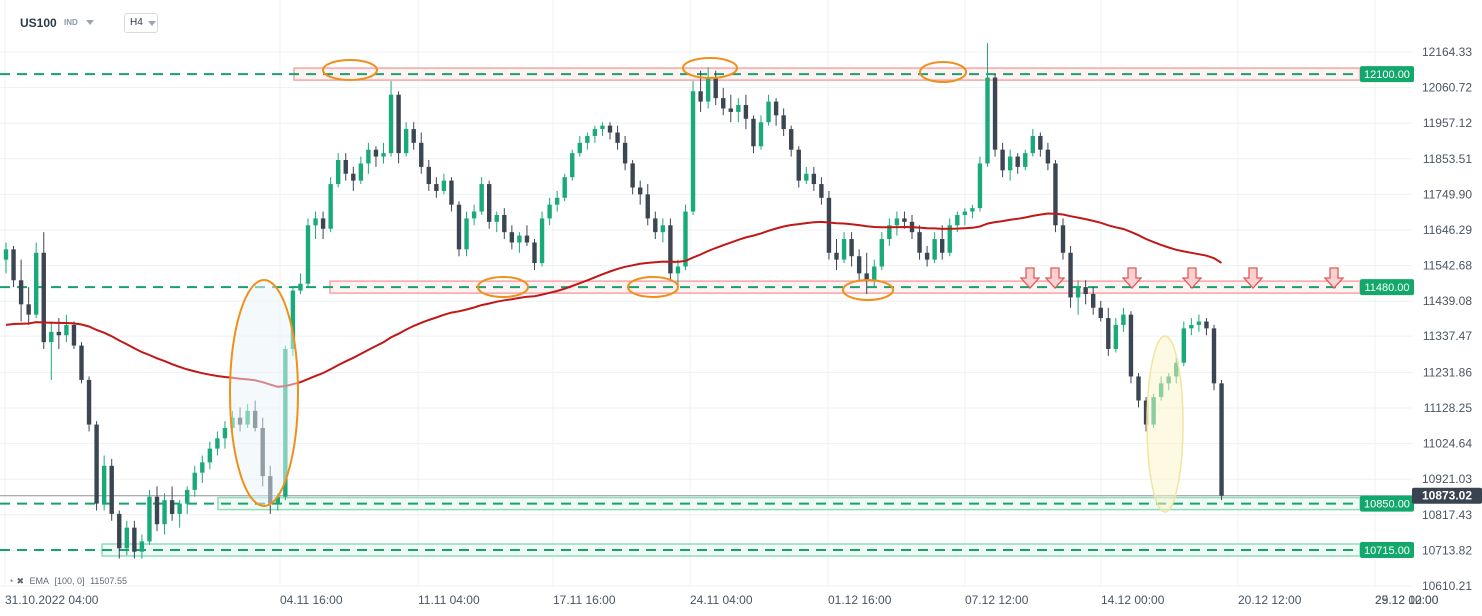  What do you see at coordinates (264, 393) in the screenshot?
I see `breakout-highlight-ellipse` at bounding box center [264, 393].